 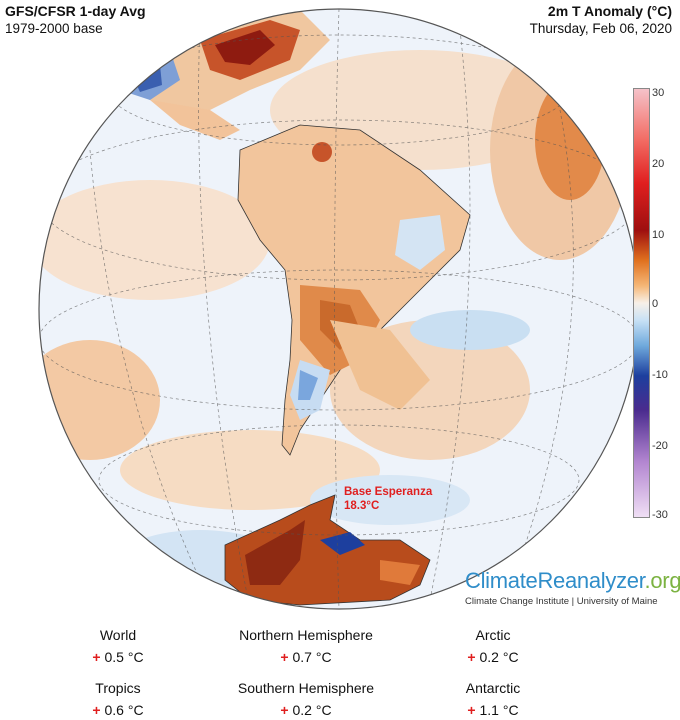 What do you see at coordinates (658, 235) in the screenshot?
I see `colorbar-tick: 10` at bounding box center [658, 235].